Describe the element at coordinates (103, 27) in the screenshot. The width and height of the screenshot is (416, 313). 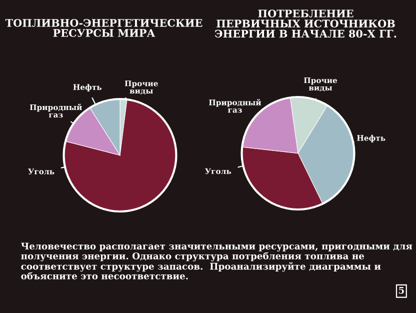
I see `chart-title: ТОПЛИВНО-ЭНЕРГЕТИЧЕСКИЕ РЕСУРСЫ МИРА` at that location.